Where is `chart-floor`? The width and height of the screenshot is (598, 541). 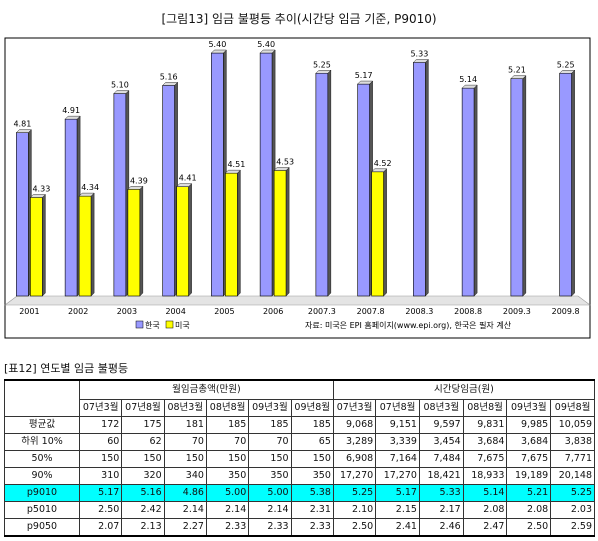
chart-floor is located at coordinates (297, 300).